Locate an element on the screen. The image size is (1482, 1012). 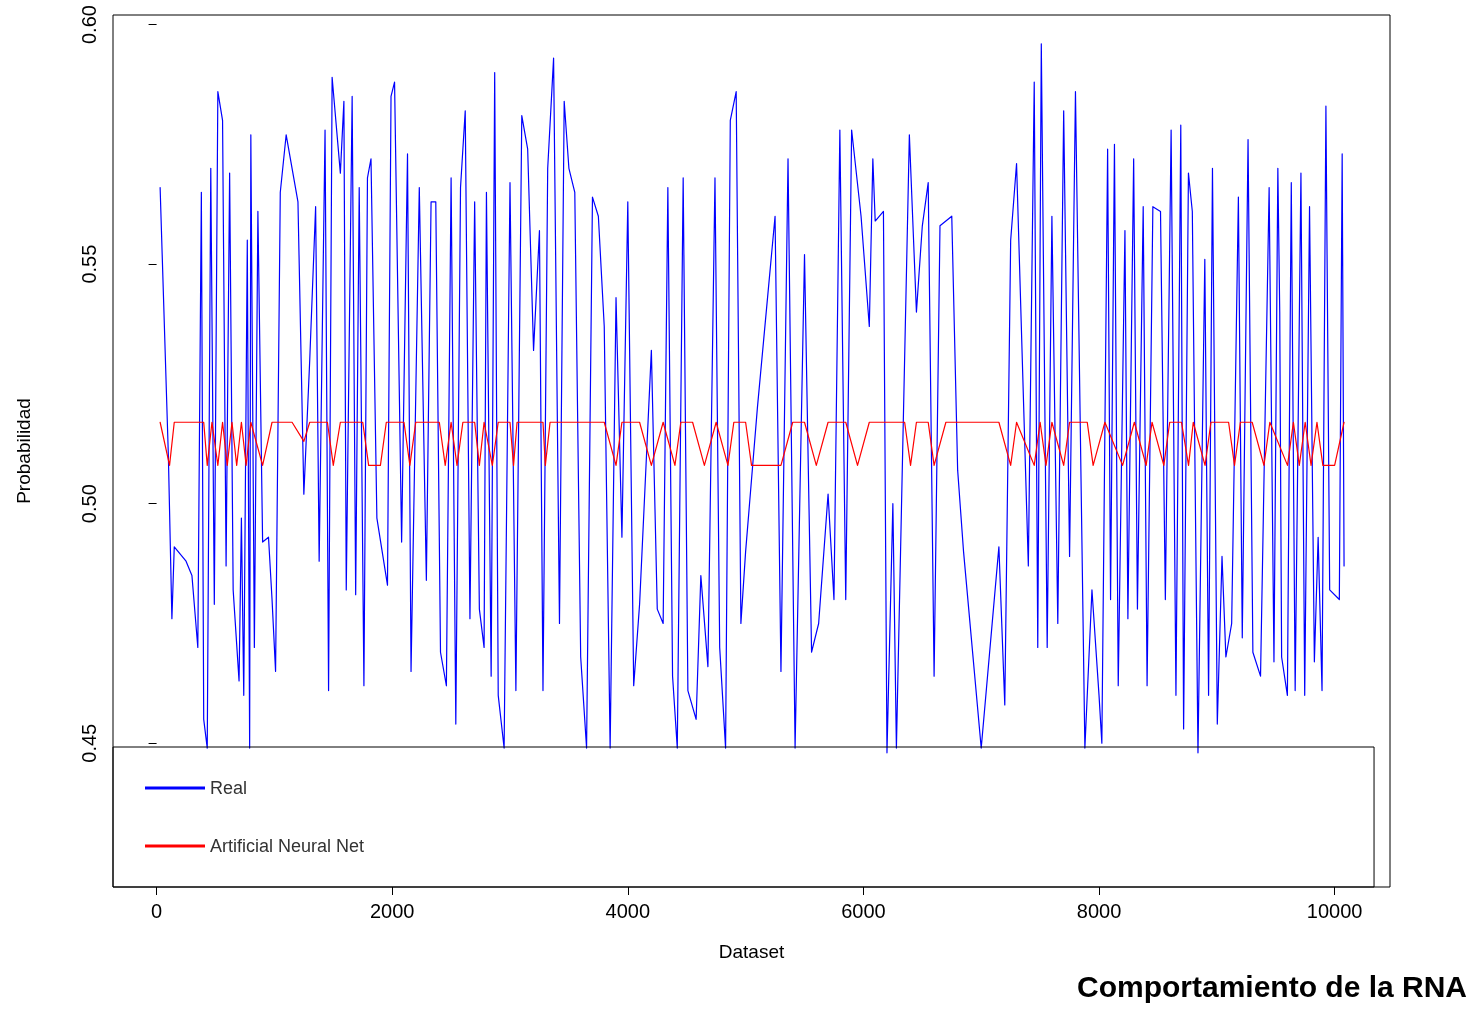
x-tick-label: 8000 is located at coordinates (1099, 911).